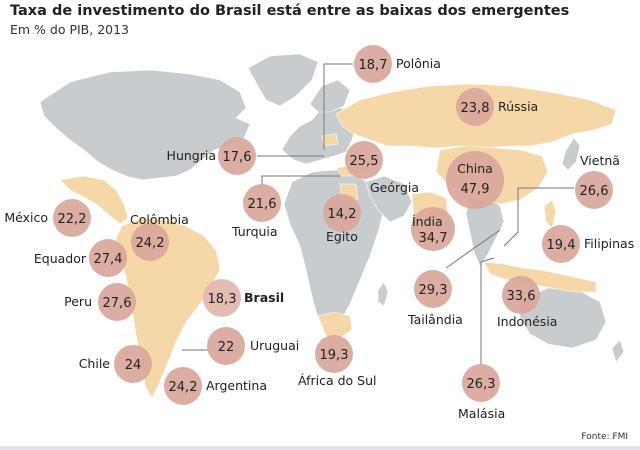  I want to click on bubble-colombia, so click(150, 242).